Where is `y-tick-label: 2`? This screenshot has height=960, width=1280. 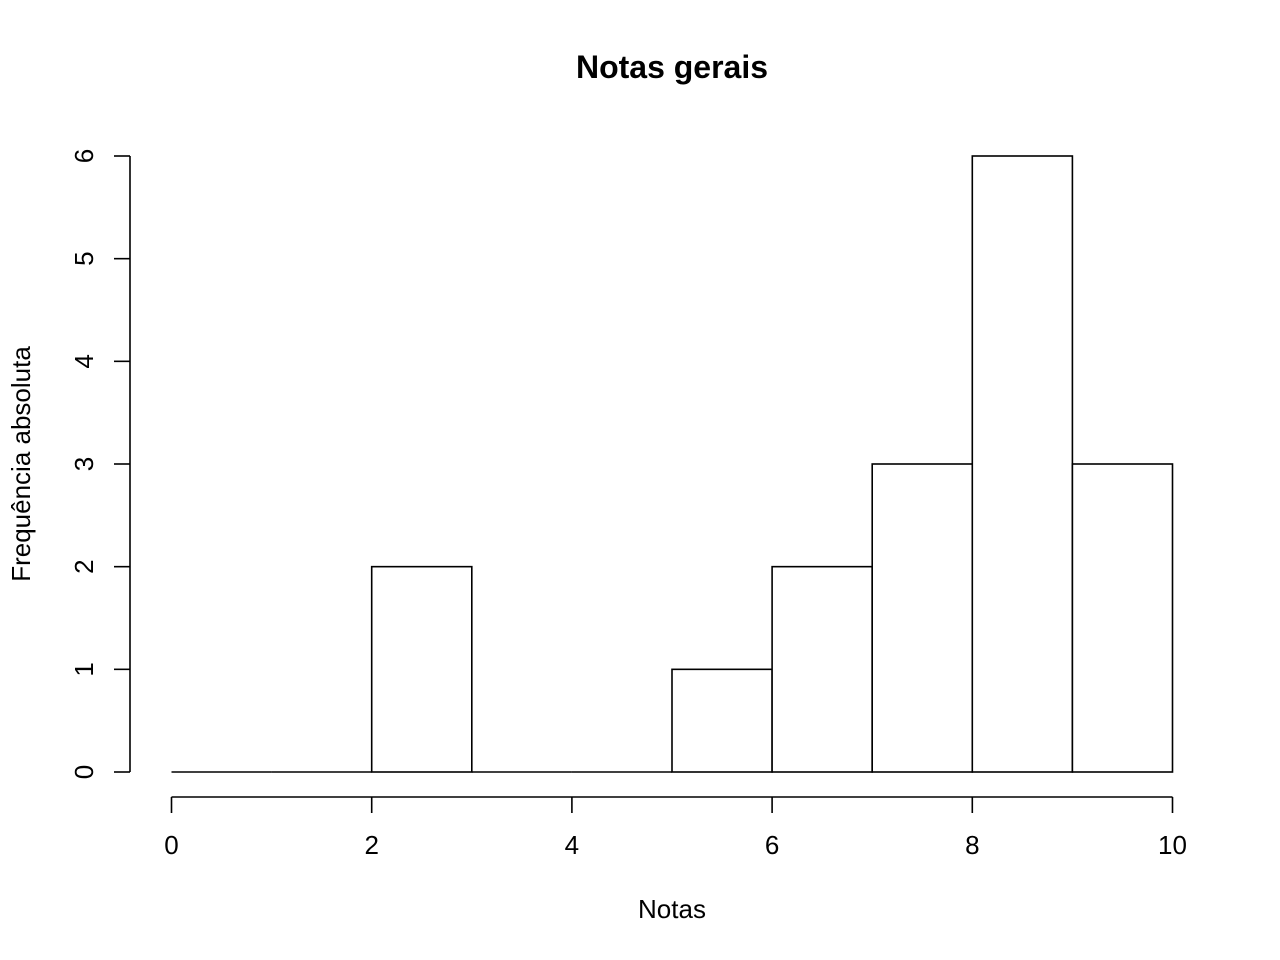 y-tick-label: 2 is located at coordinates (84, 566).